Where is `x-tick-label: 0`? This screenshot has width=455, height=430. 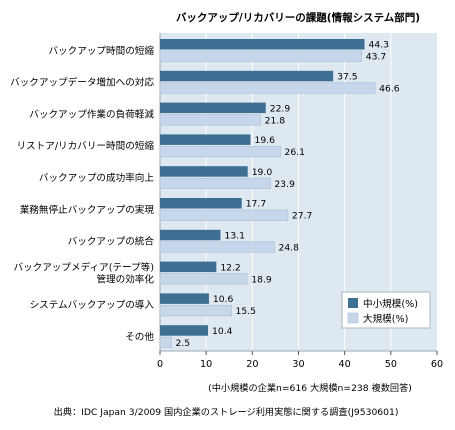 x-tick-label: 0 is located at coordinates (160, 364).